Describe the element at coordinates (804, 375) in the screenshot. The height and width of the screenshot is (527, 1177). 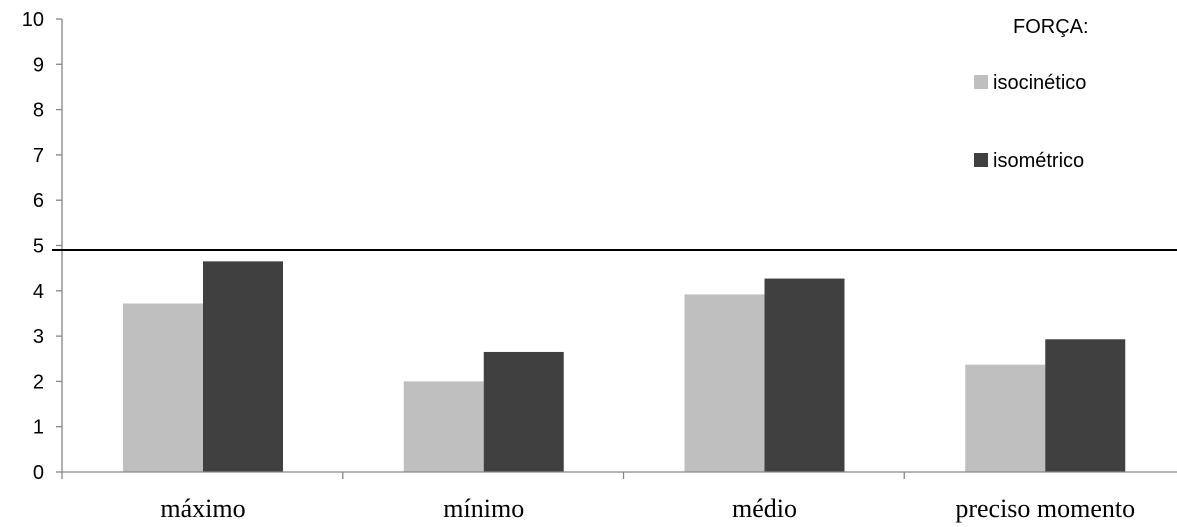
I see `bar-isometrico-medio` at that location.